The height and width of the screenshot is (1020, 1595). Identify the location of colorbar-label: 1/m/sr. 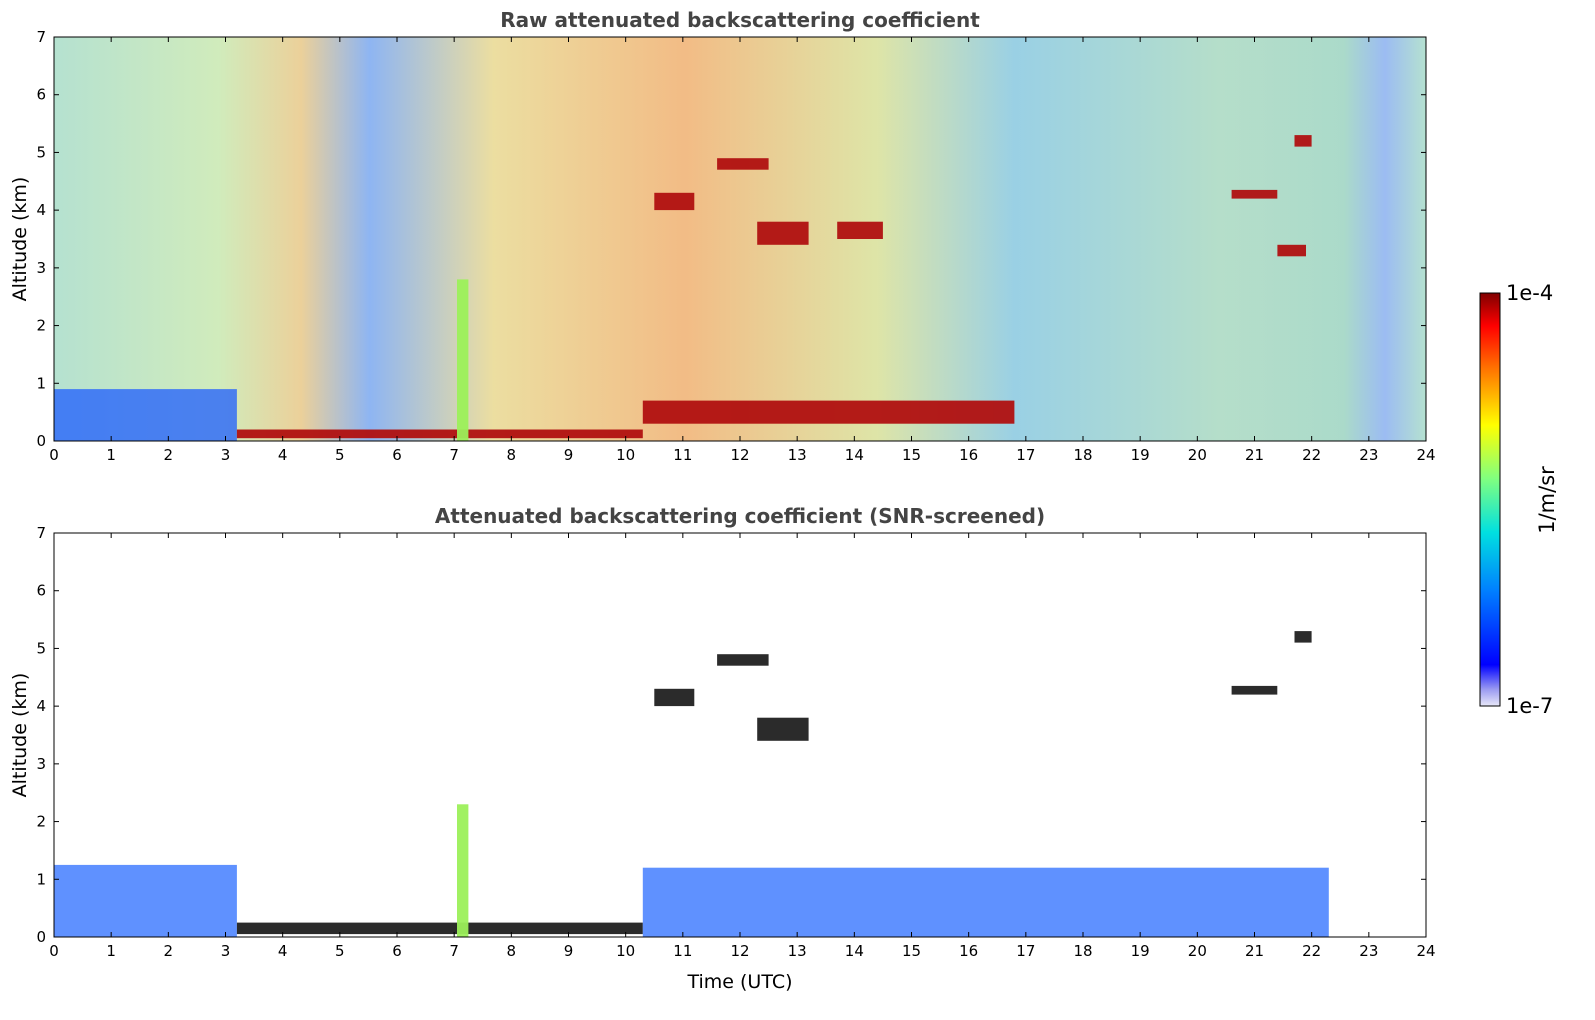
(1547, 500).